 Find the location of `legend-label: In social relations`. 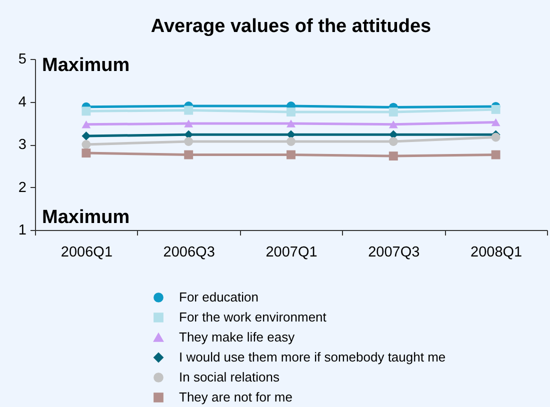

legend-label: In social relations is located at coordinates (229, 377).